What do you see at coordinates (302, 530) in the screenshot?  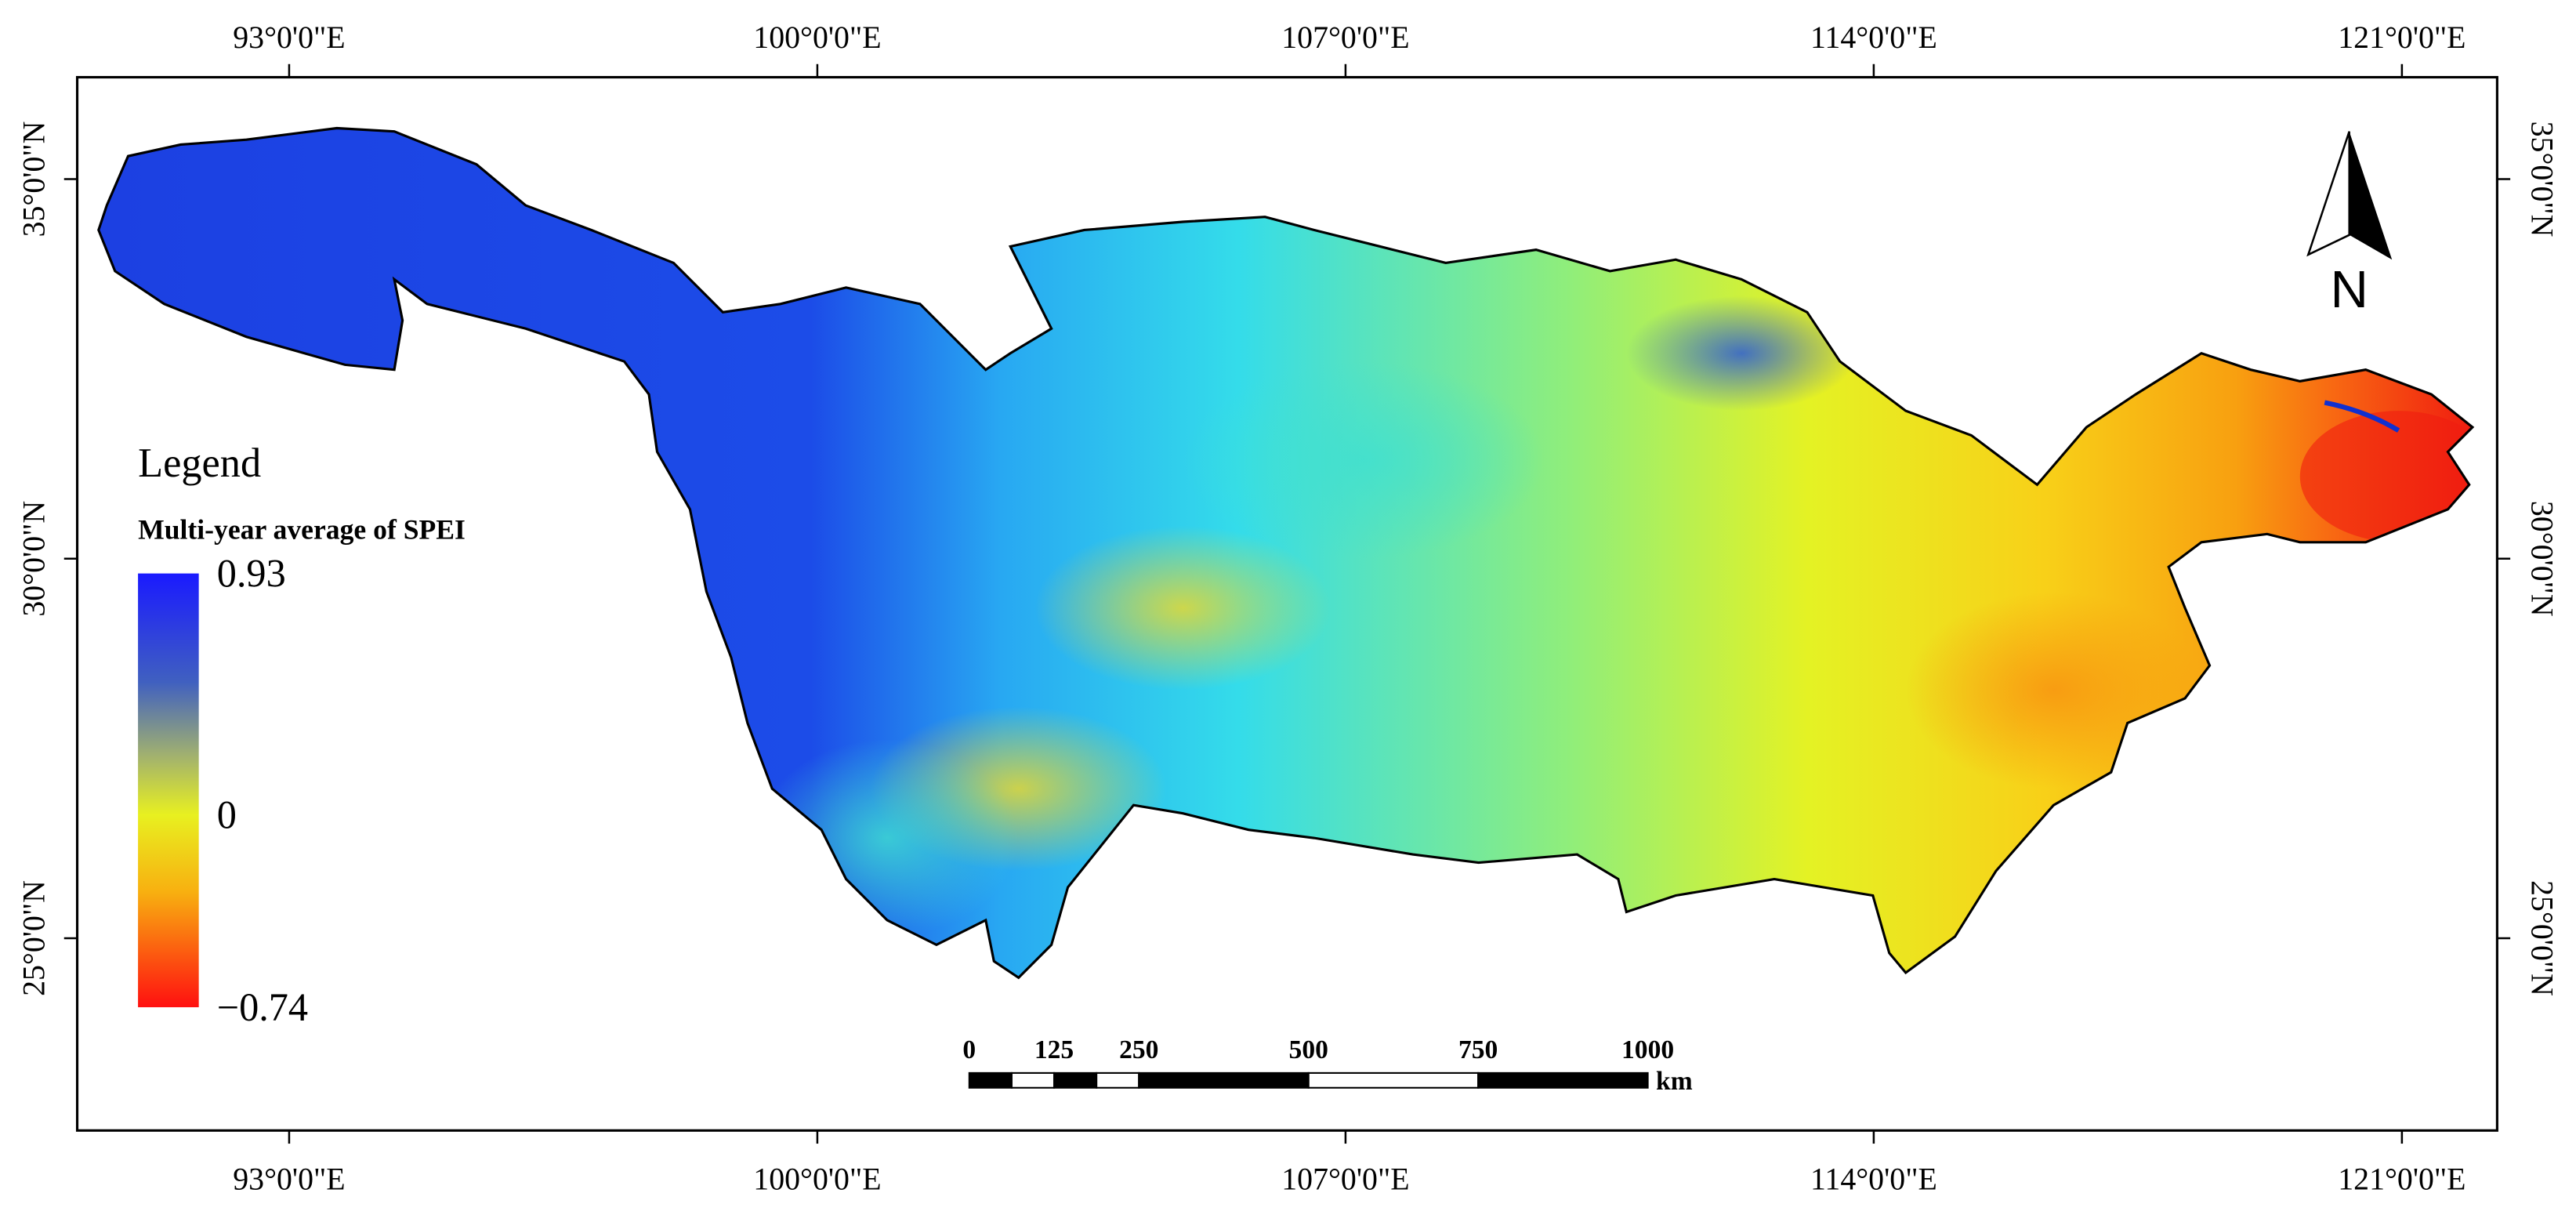 I see `legend-variable: Multi-year average of SPEI` at bounding box center [302, 530].